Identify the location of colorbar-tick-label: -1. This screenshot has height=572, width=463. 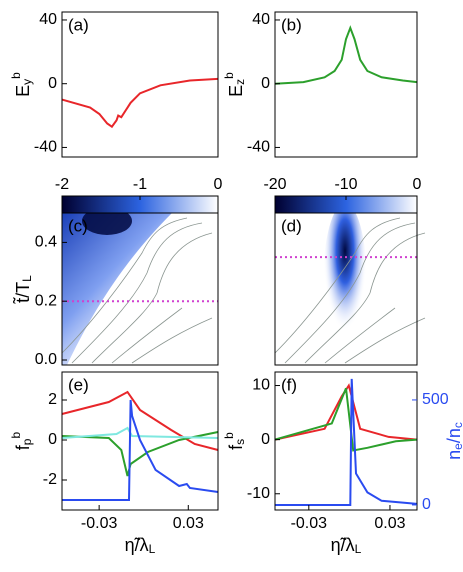
(140, 184).